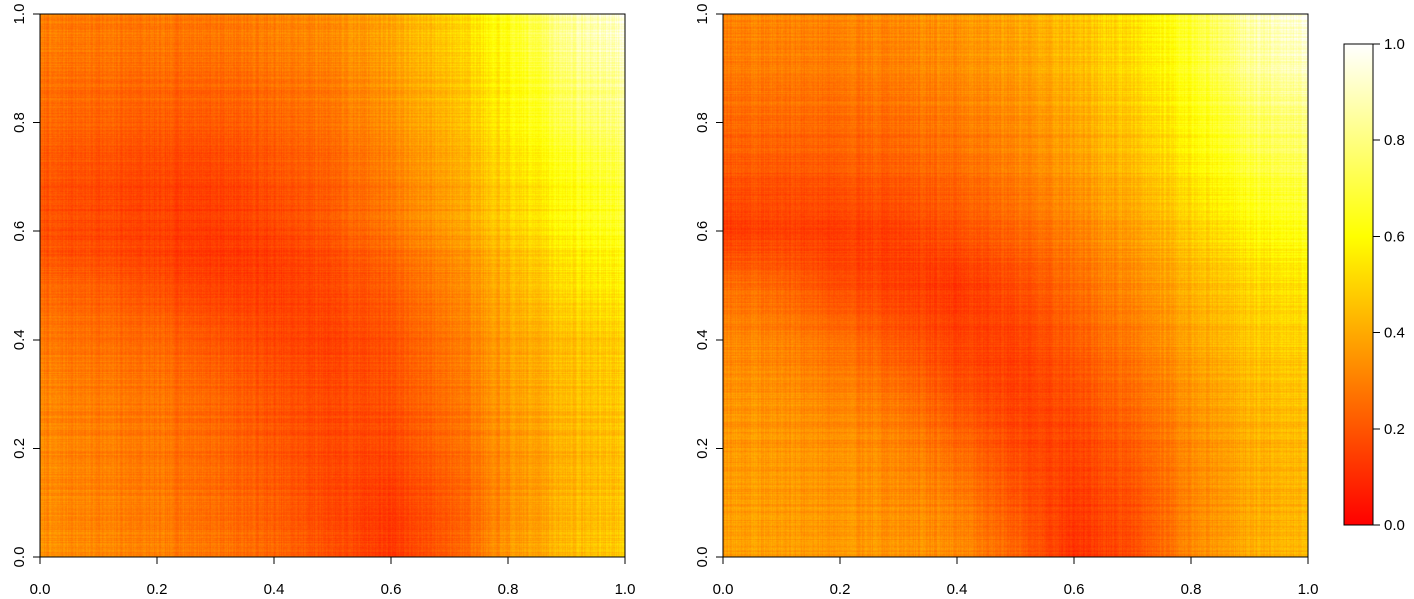 The width and height of the screenshot is (1414, 599). What do you see at coordinates (1394, 333) in the screenshot?
I see `colorbar-tick-label-2: 0.4` at bounding box center [1394, 333].